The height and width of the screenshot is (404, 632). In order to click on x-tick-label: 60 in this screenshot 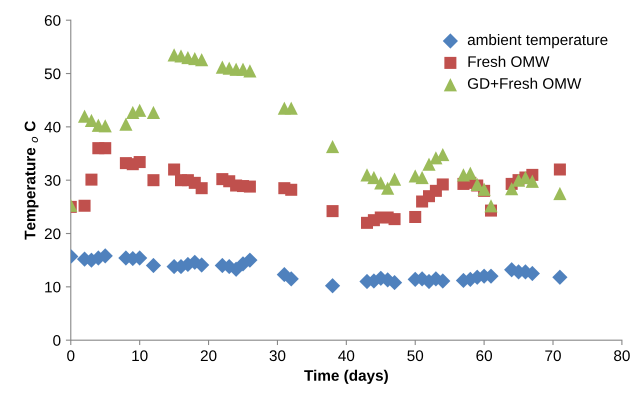, I will do `click(484, 356)`.